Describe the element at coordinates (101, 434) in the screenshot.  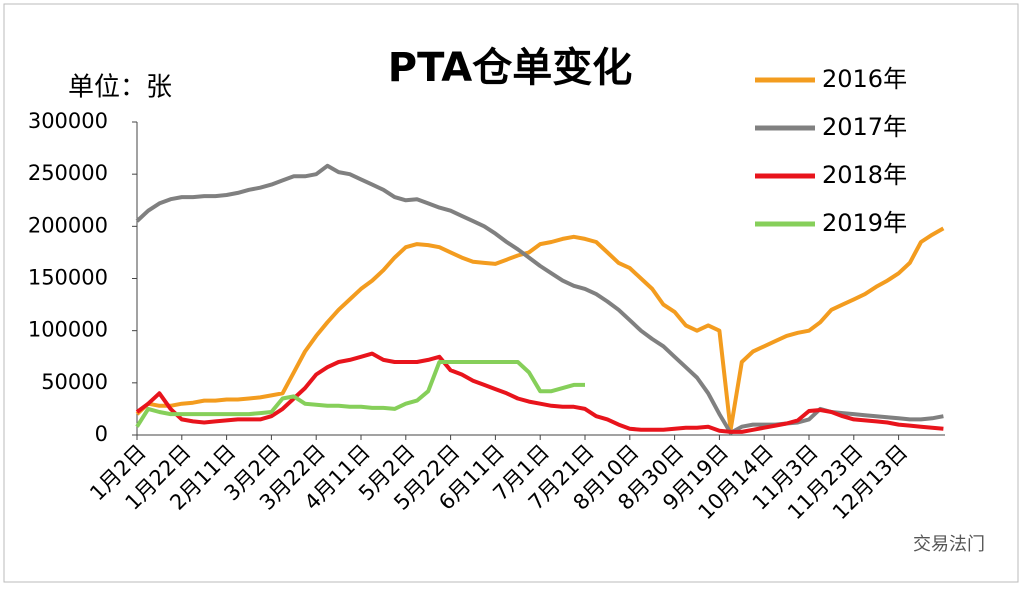
I see `y-tick-label: 0` at that location.